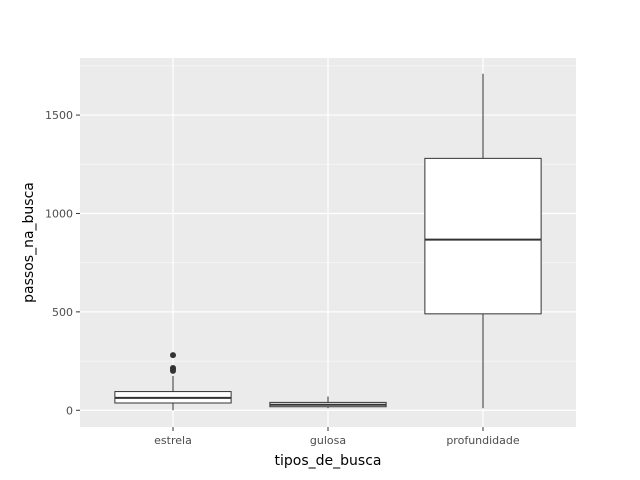 This screenshot has height=480, width=640. Describe the element at coordinates (483, 236) in the screenshot. I see `box-body` at that location.